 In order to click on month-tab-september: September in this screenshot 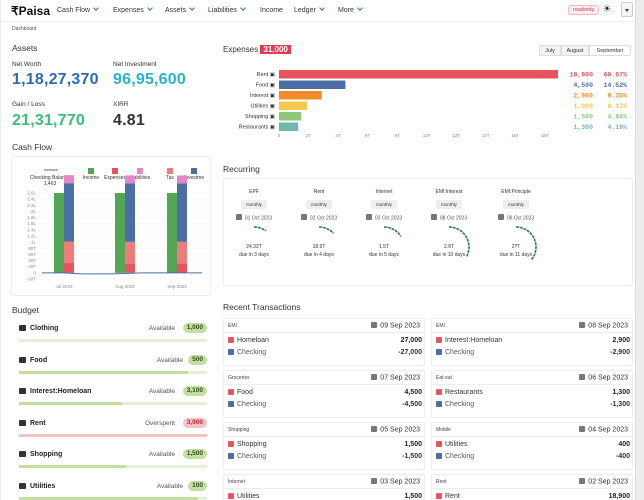, I will do `click(610, 50)`.